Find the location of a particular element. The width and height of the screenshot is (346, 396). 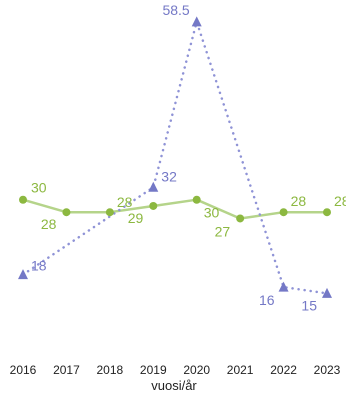

series-1-point-2016 is located at coordinates (23, 199).